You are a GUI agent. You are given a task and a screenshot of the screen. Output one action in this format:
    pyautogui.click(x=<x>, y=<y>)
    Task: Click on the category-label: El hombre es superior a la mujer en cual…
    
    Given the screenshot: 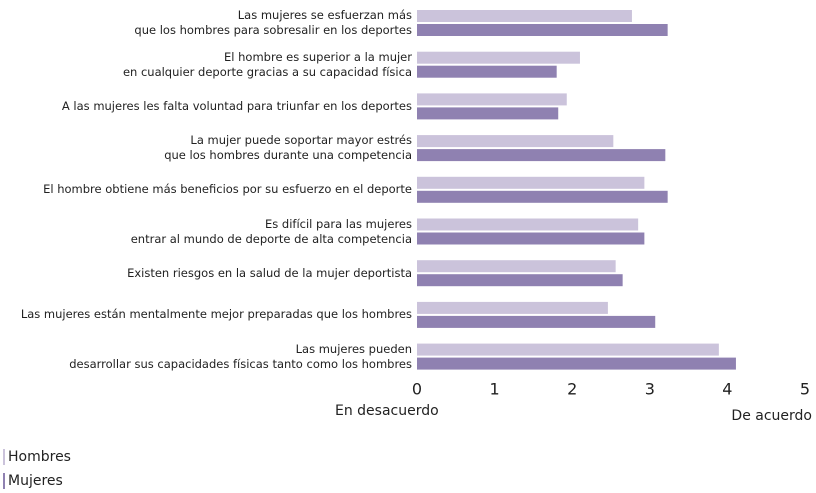 What is the action you would take?
    pyautogui.click(x=267, y=64)
    